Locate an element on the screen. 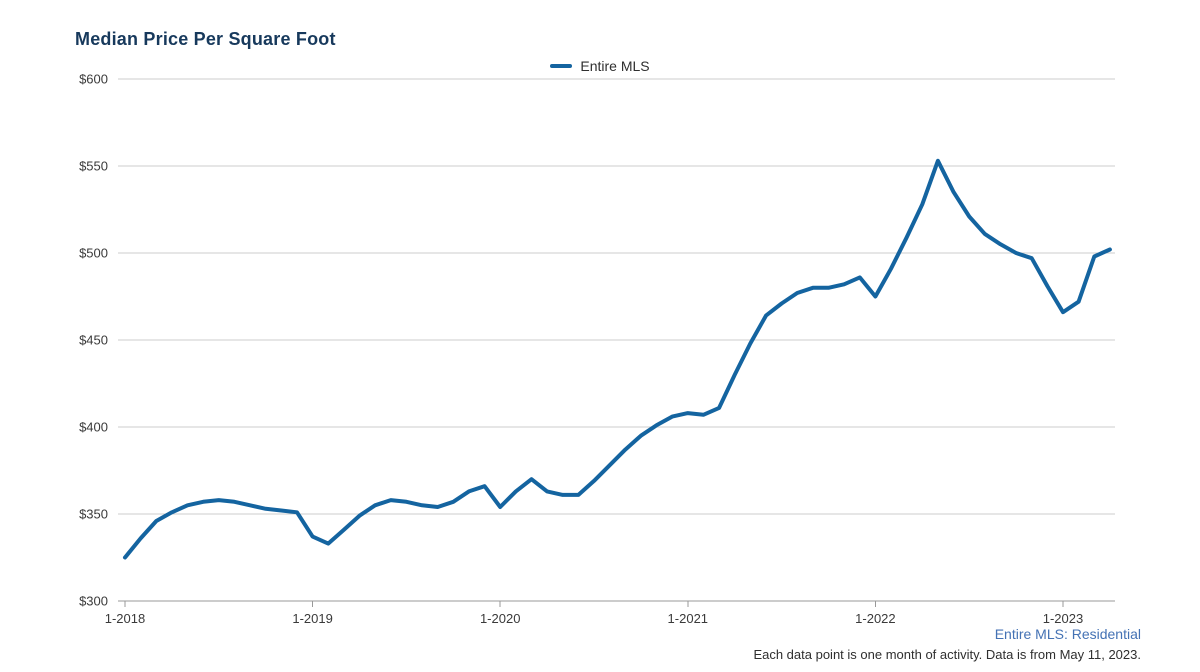  y-tick-label: $400 is located at coordinates (93, 427).